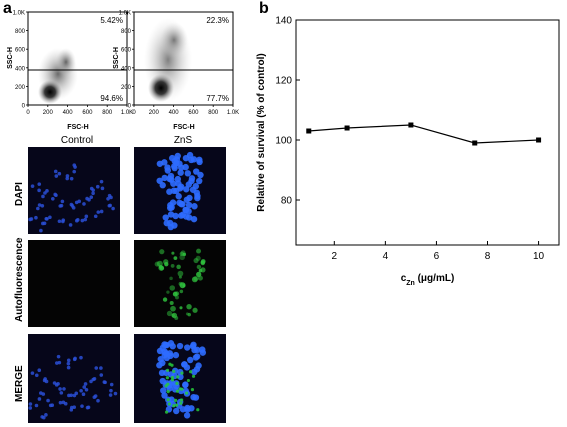  Describe the element at coordinates (126, 88) in the screenshot. I see `flow-y-tick-label: 200` at that location.